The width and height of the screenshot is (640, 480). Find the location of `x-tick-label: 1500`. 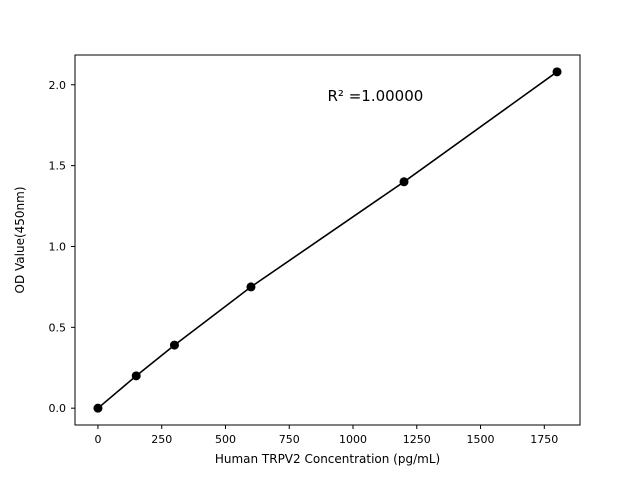

x-tick-label: 1500 is located at coordinates (481, 439).